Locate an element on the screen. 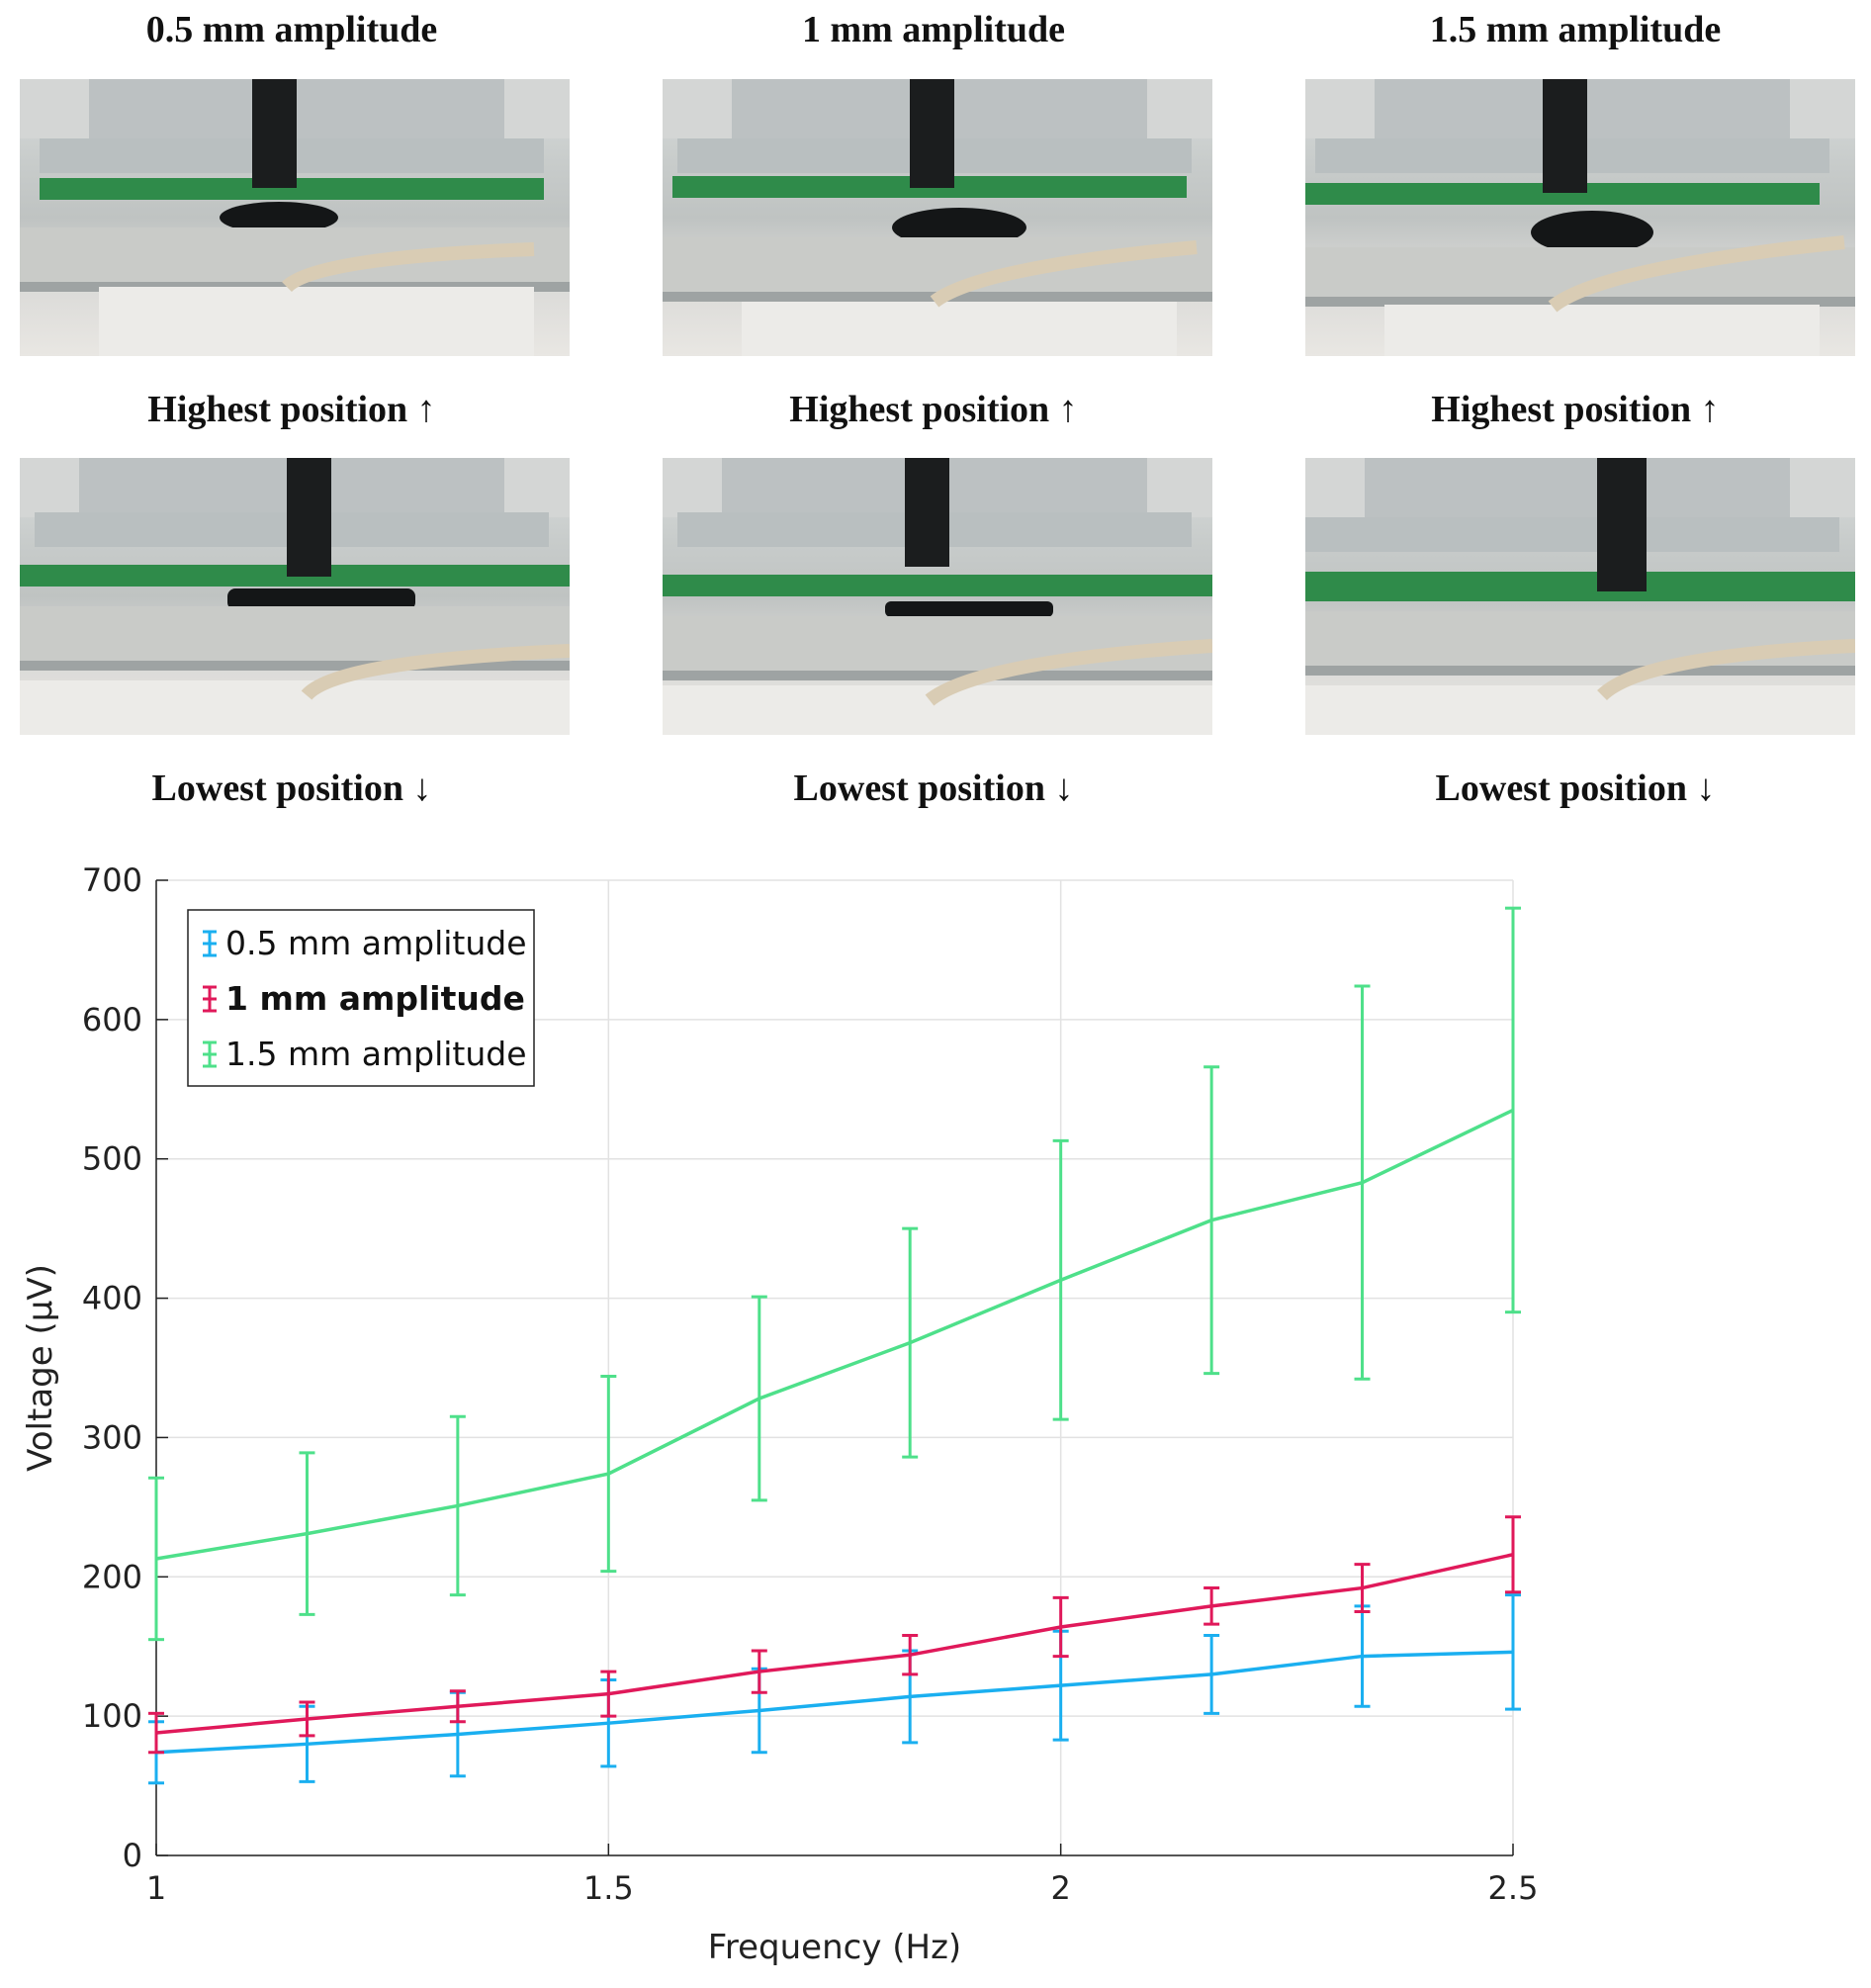 This screenshot has width=1871, height=1988. x-tick-label: 1.5 is located at coordinates (609, 1888).